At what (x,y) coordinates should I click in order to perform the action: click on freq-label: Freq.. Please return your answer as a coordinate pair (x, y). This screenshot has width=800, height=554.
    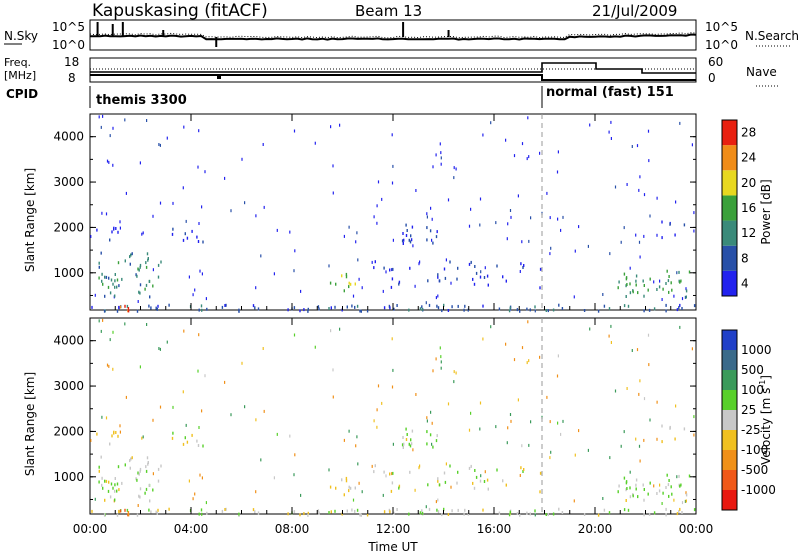
    Looking at the image, I should click on (17, 62).